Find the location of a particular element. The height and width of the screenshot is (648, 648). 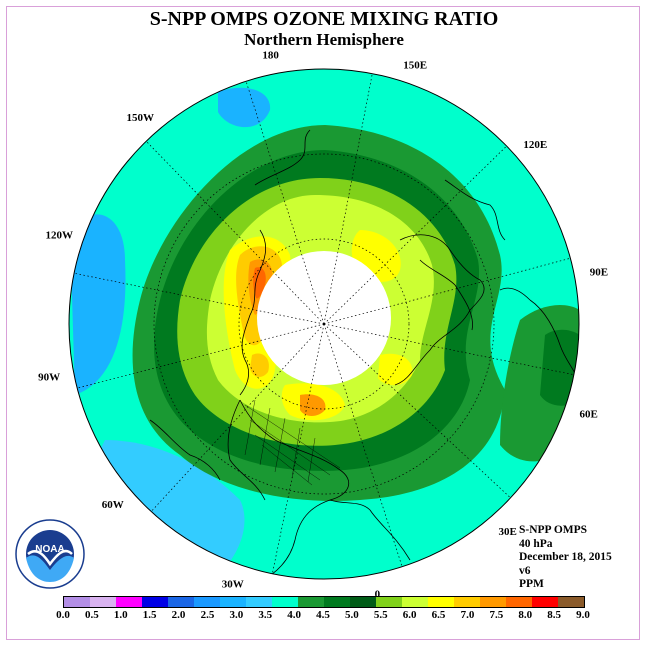

longitude-label: 60W is located at coordinates (113, 505).